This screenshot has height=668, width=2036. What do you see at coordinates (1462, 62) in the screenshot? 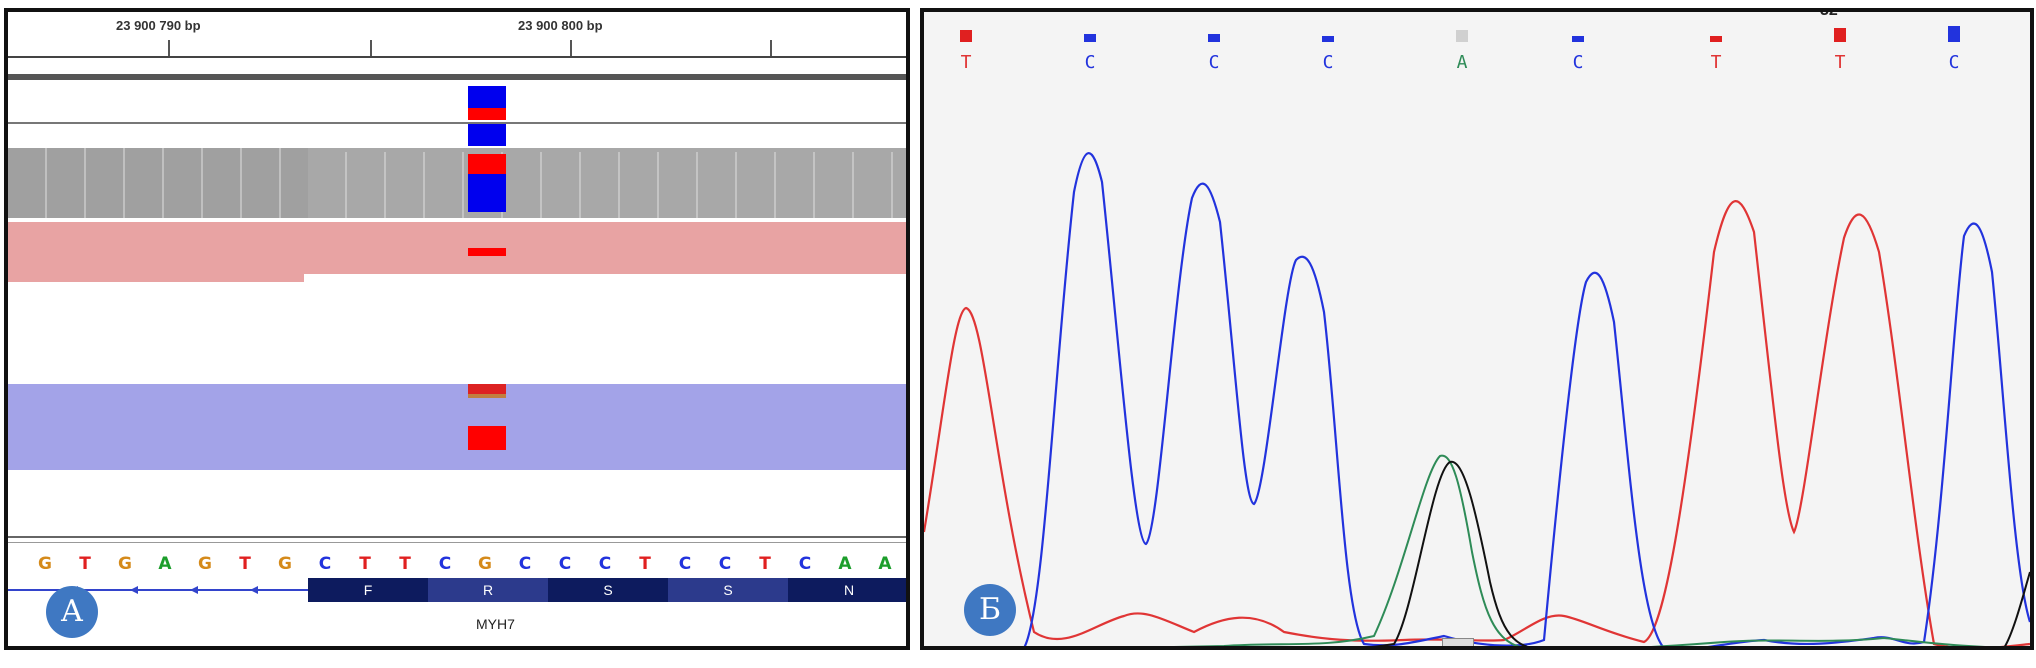
I see `base-call: A` at bounding box center [1462, 62].